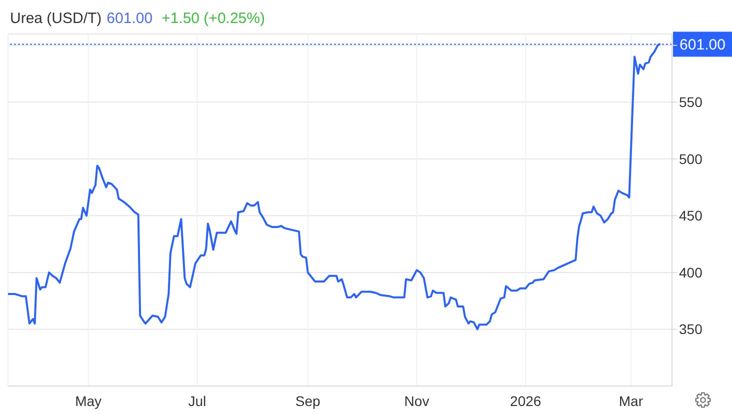  What do you see at coordinates (129, 18) in the screenshot?
I see `text: 601.00` at bounding box center [129, 18].